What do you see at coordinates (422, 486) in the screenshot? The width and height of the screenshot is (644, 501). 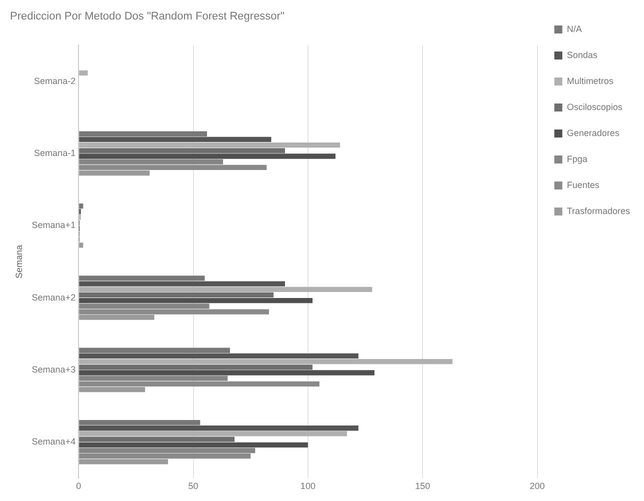 I see `x-tick-label: 150` at bounding box center [422, 486].